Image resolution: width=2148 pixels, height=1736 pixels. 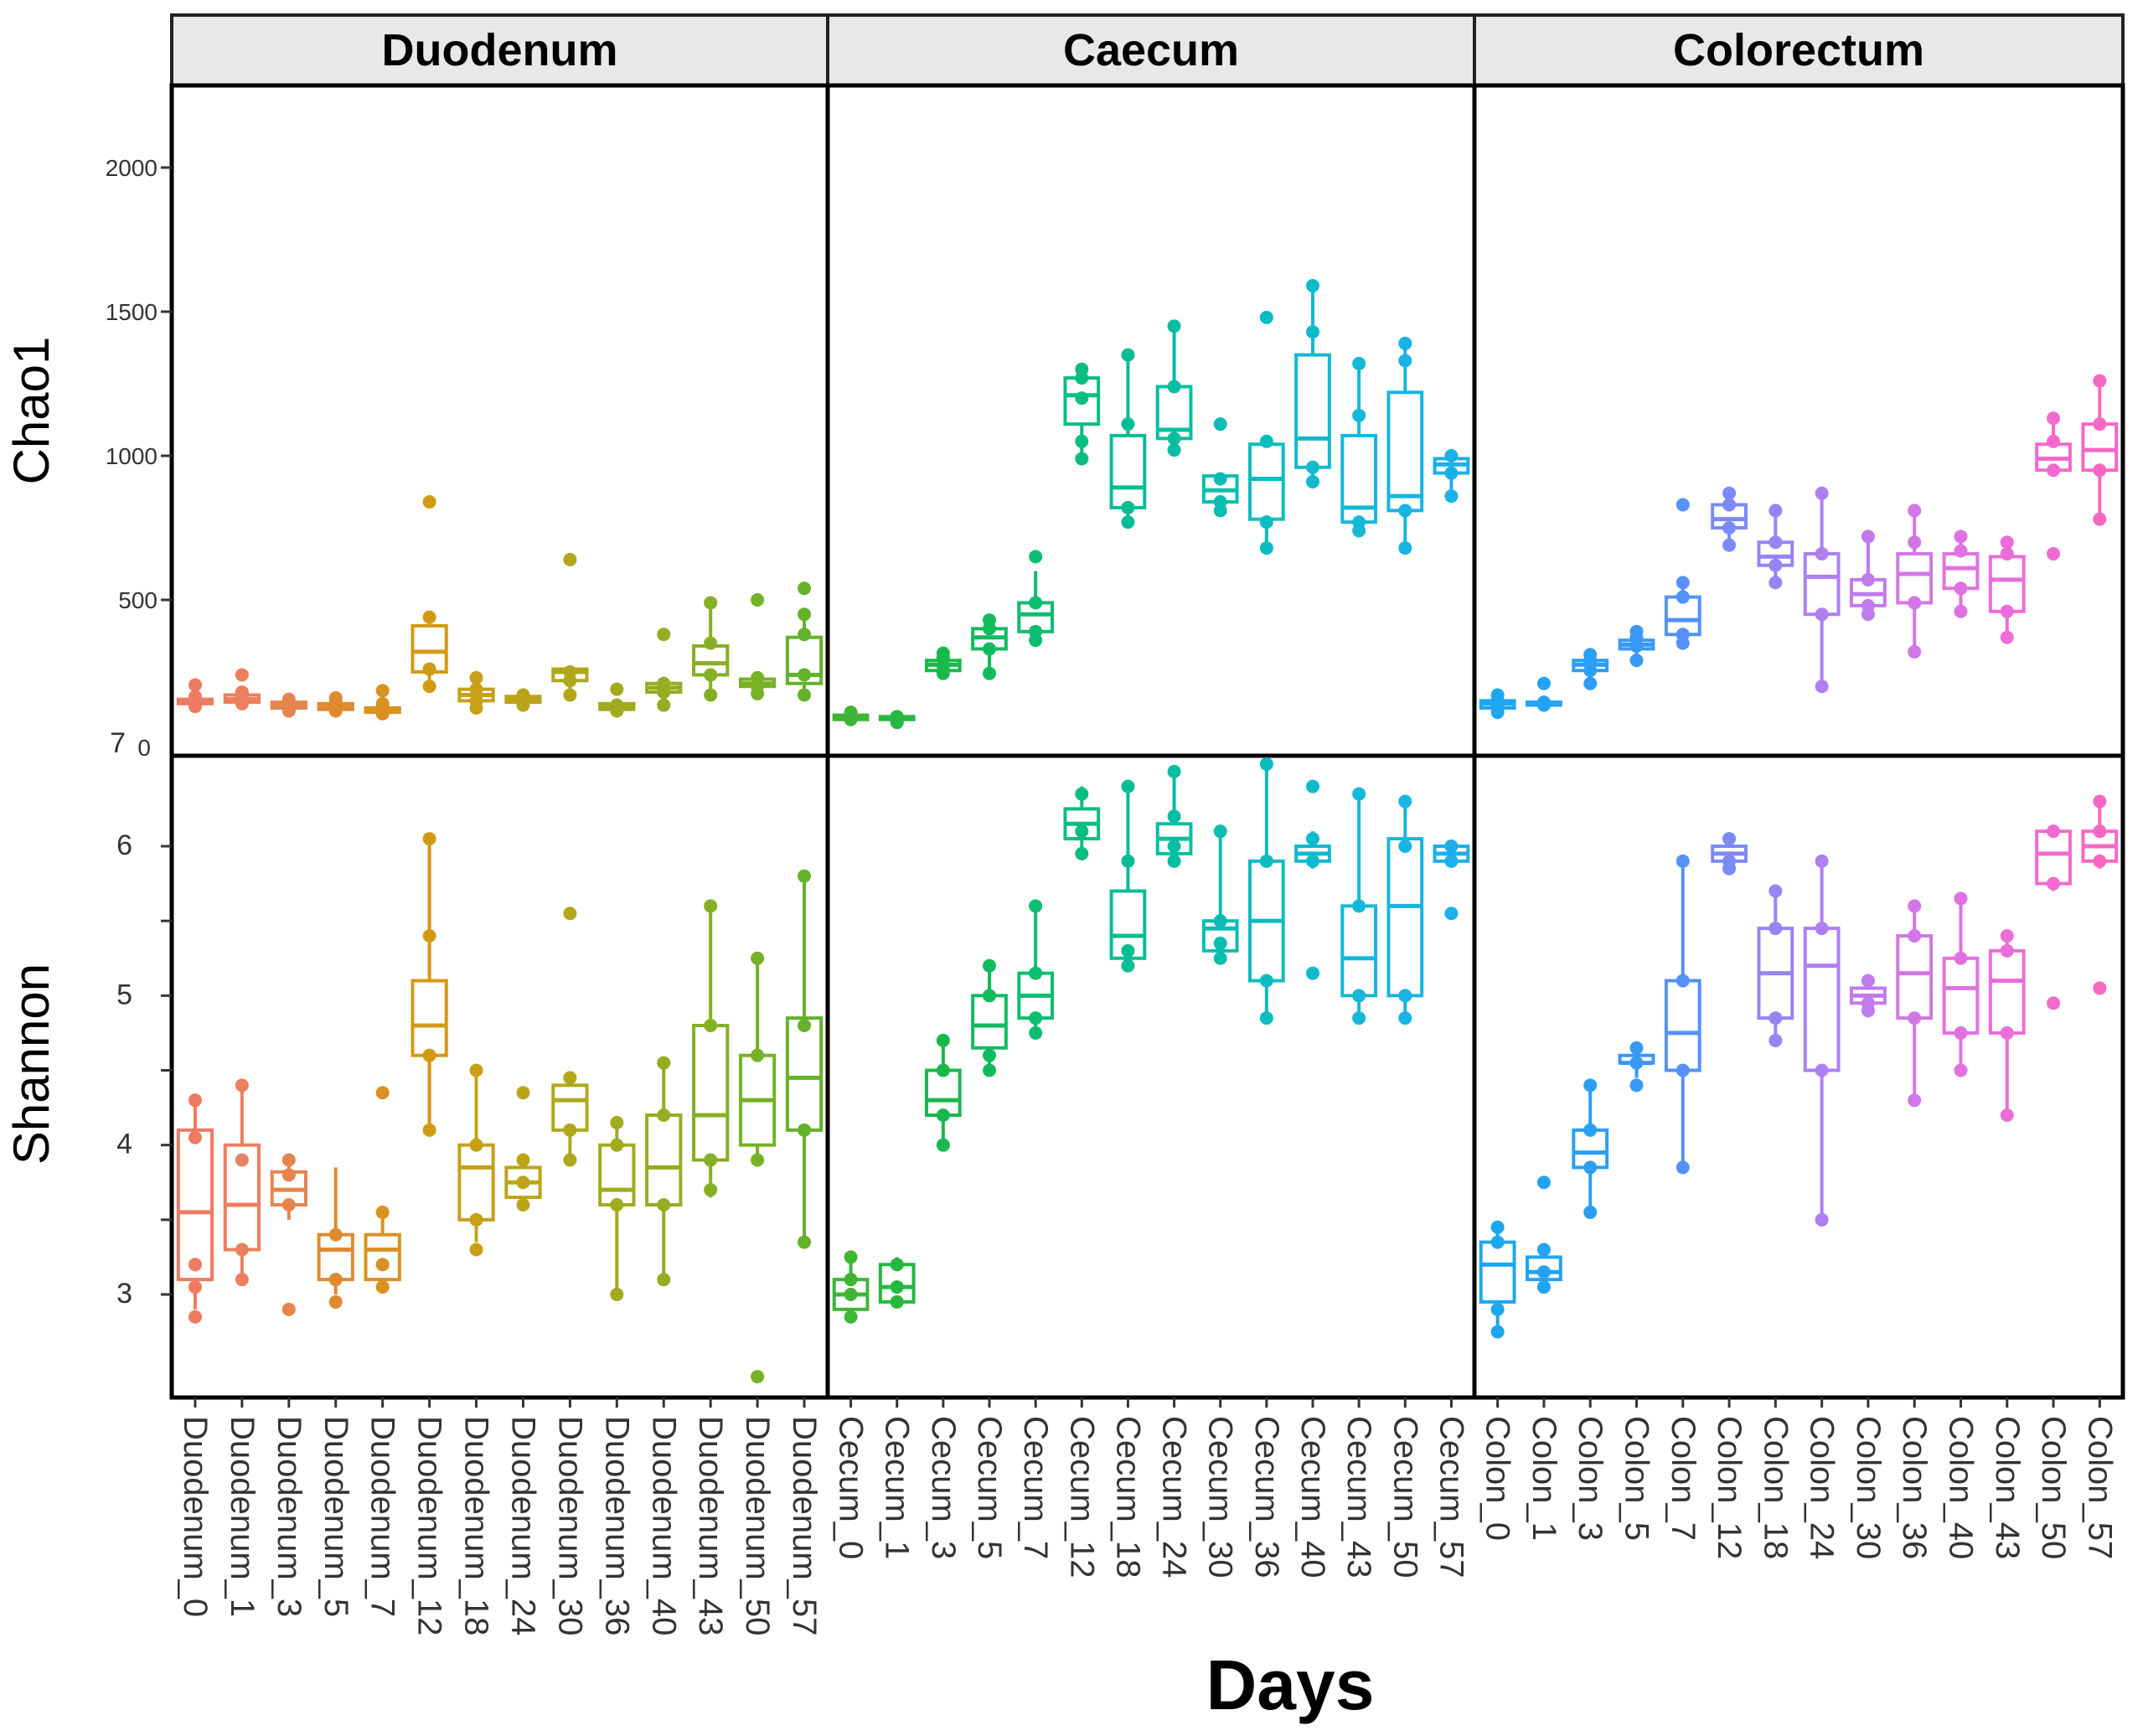 What do you see at coordinates (31, 1064) in the screenshot?
I see `y-axis-title-shannon: Shannon` at bounding box center [31, 1064].